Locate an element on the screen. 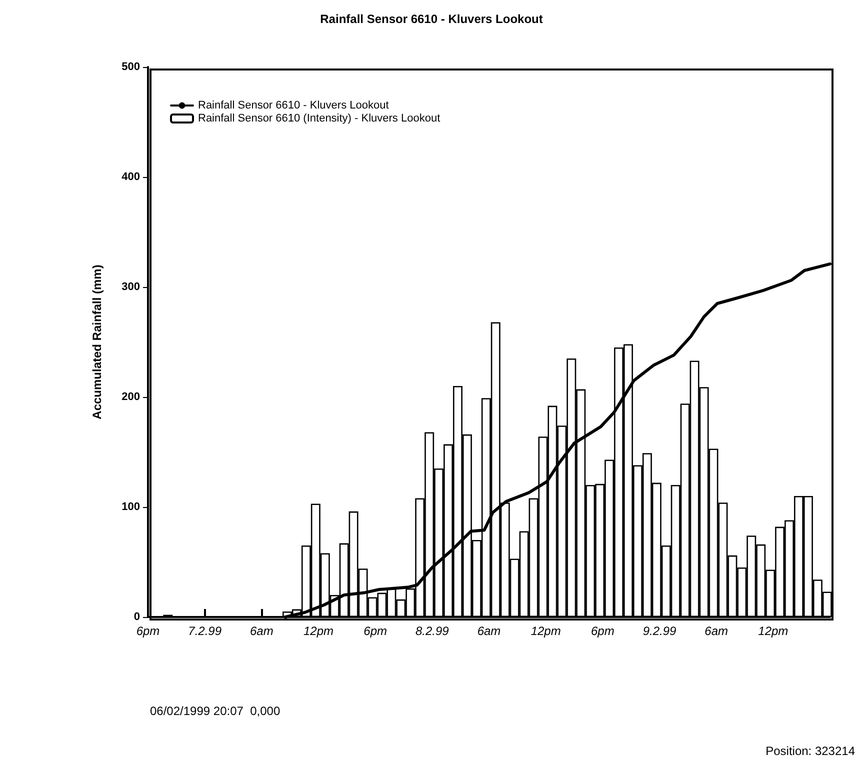 The image size is (863, 762). y-tick-label: 0 is located at coordinates (137, 617).